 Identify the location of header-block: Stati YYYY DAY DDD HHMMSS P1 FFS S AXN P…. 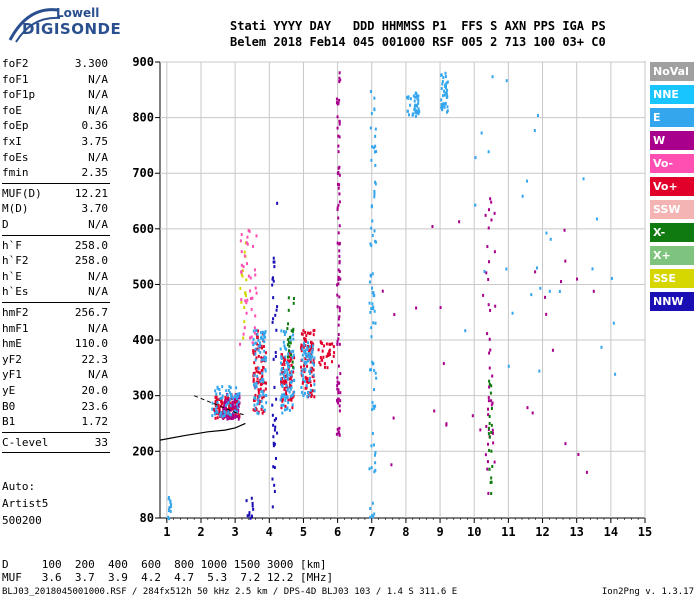
(418, 34).